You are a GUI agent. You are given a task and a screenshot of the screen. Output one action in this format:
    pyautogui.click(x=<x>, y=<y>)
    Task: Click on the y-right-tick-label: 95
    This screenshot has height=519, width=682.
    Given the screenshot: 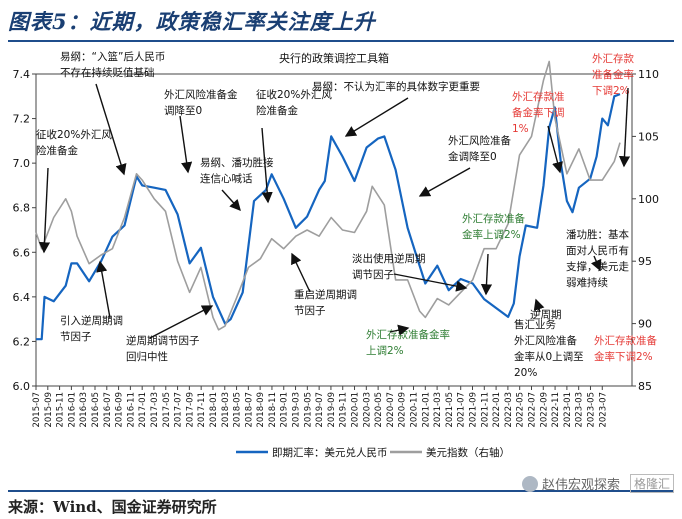 What is the action you would take?
    pyautogui.click(x=645, y=261)
    